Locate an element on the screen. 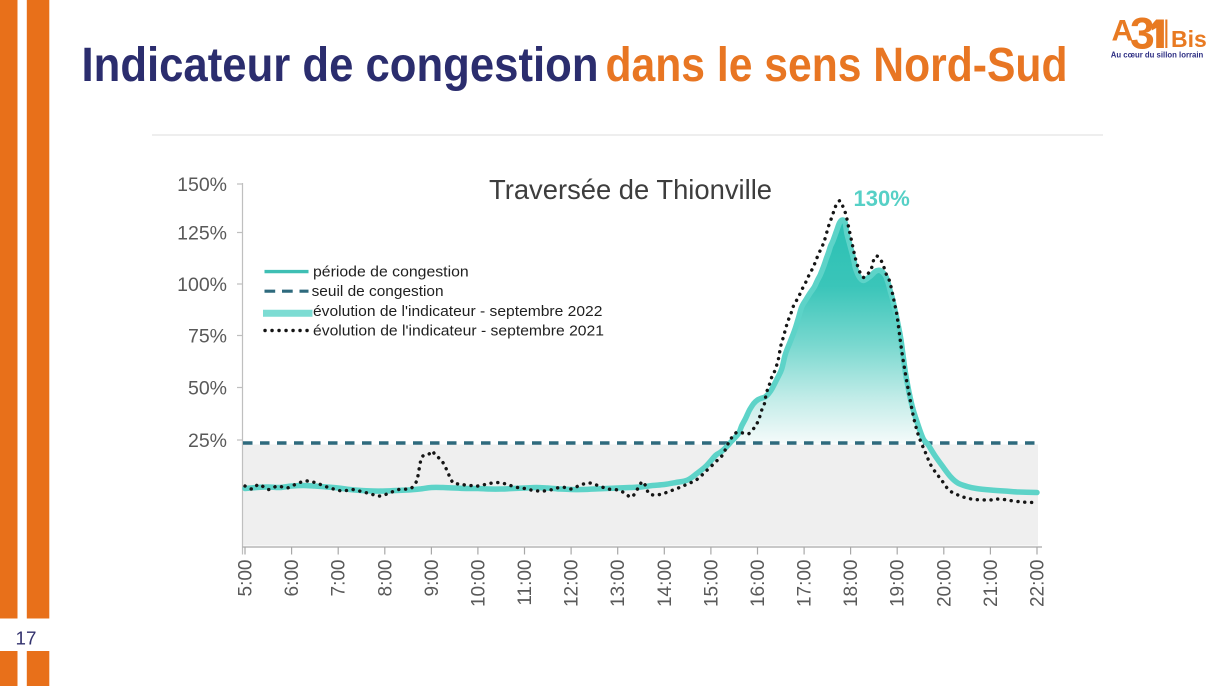  svg-text: 3 is located at coordinates (1142, 34).